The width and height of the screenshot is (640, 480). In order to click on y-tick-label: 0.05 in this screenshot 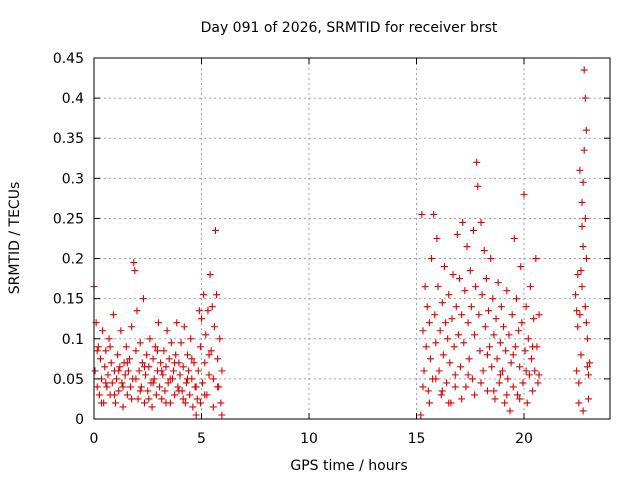, I will do `click(68, 380)`.